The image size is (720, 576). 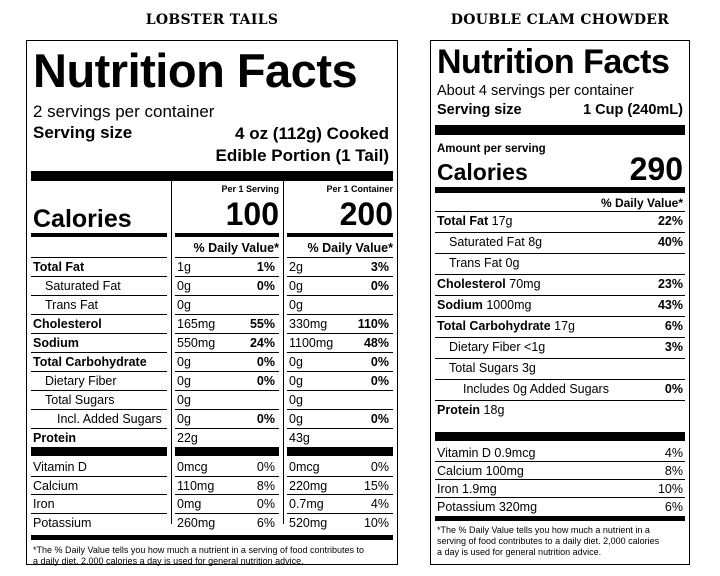 I want to click on nutrient-name: Total Sugars, so click(x=80, y=400).